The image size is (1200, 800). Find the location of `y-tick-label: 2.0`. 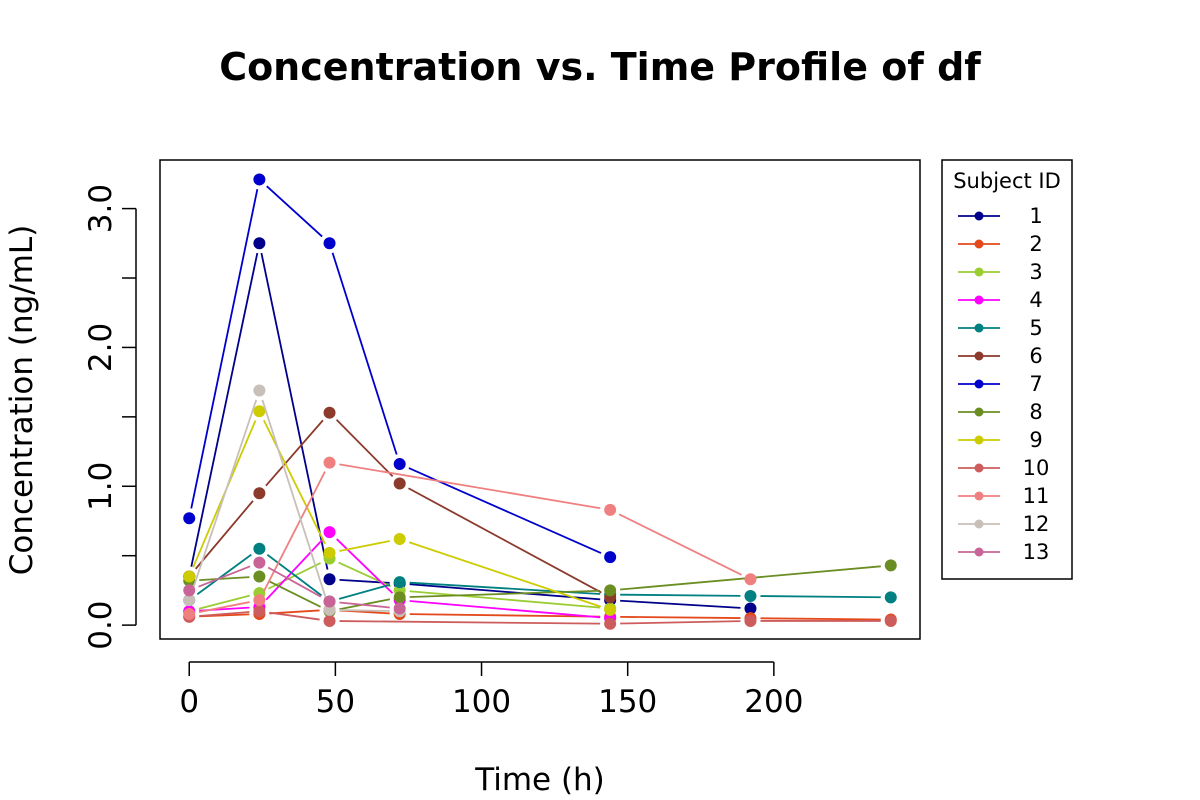

y-tick-label: 2.0 is located at coordinates (101, 347).